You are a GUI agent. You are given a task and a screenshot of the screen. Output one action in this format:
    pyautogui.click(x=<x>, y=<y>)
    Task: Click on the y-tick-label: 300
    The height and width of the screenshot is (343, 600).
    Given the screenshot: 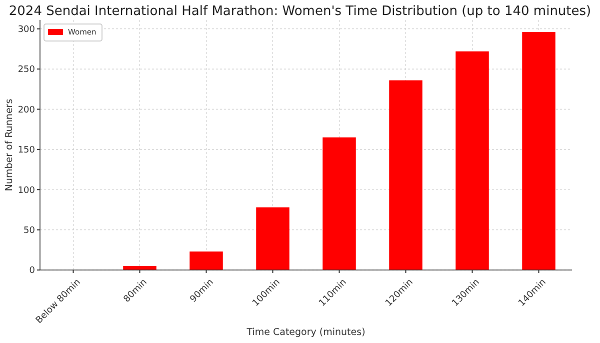 What is the action you would take?
    pyautogui.click(x=27, y=29)
    